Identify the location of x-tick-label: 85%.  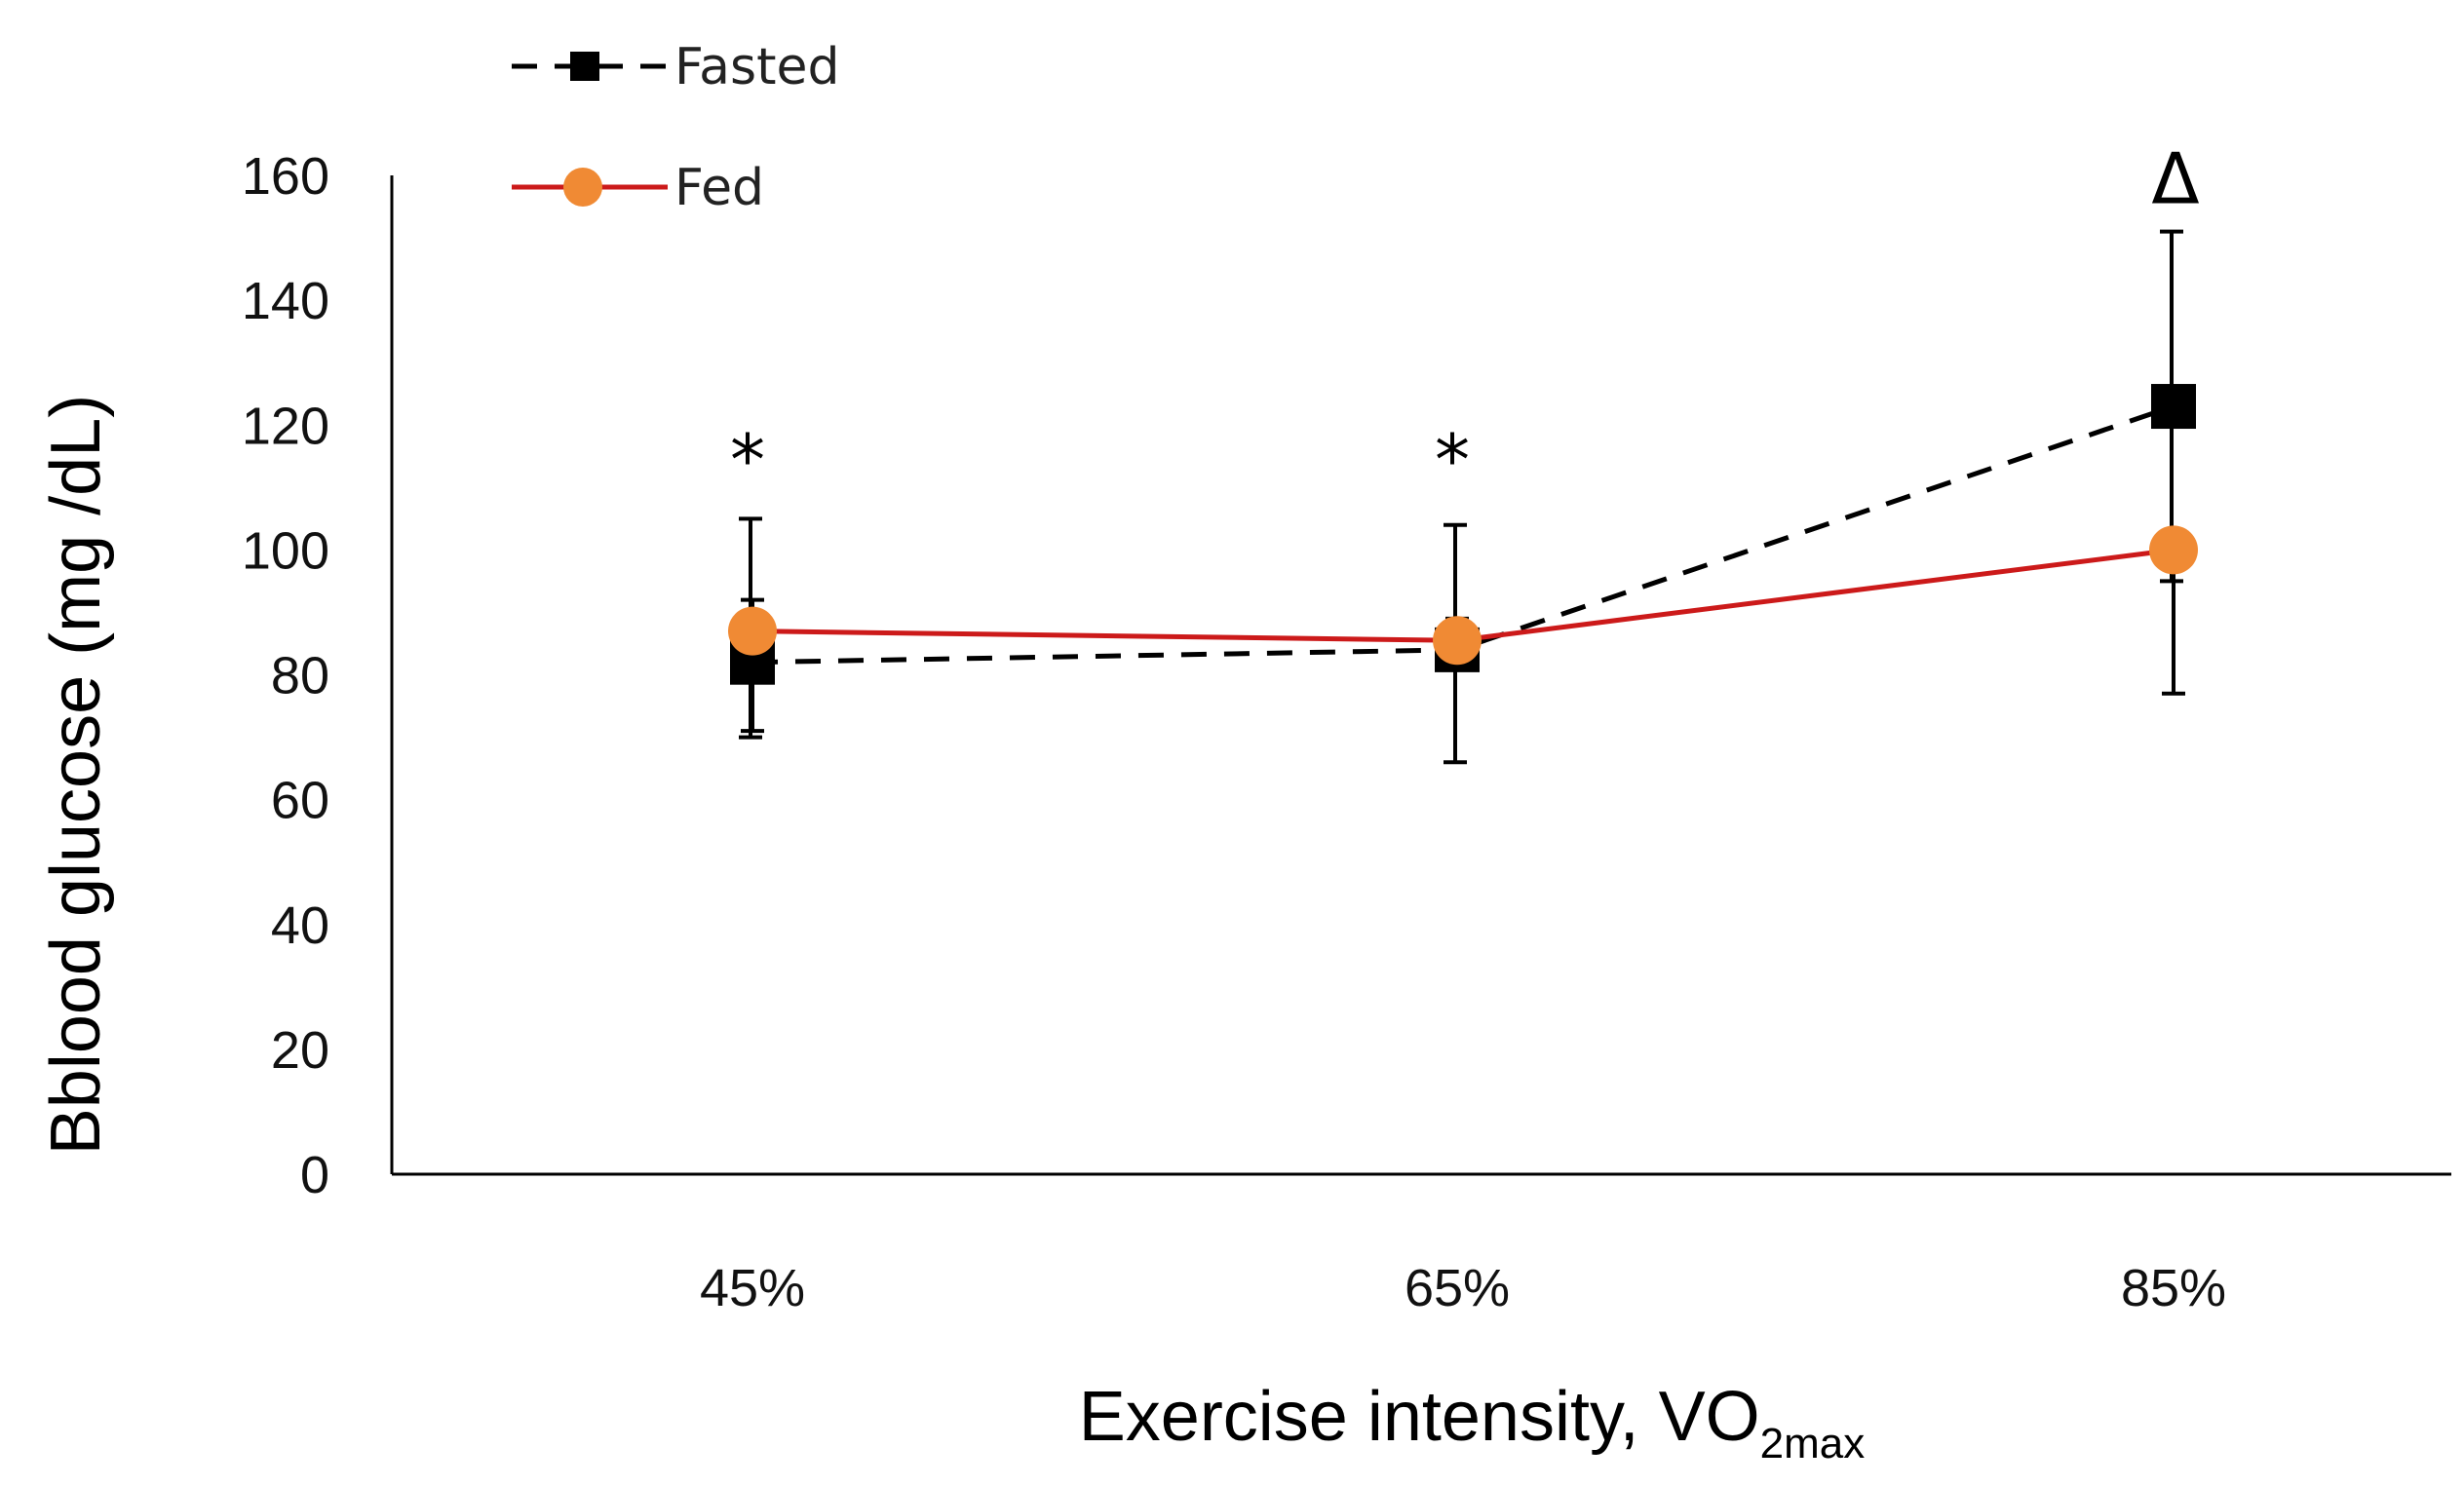
(2173, 1288).